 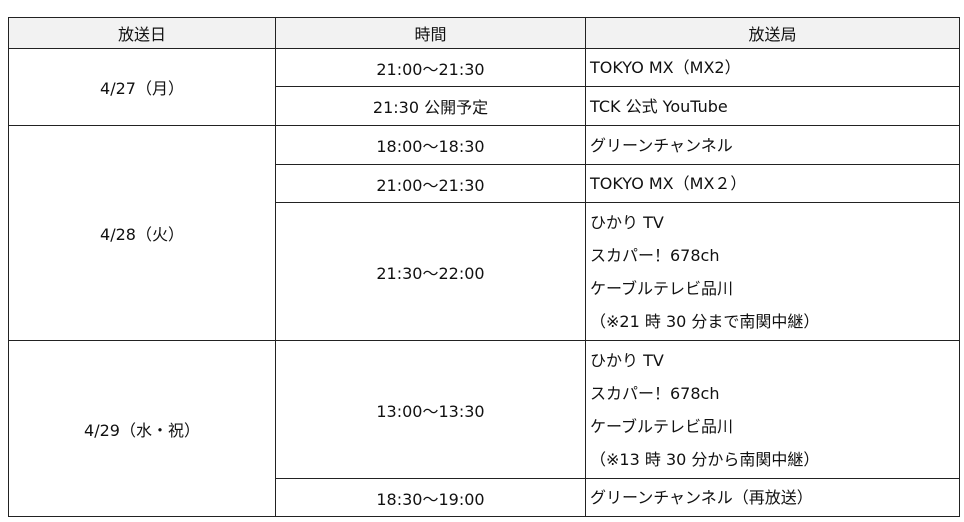 I want to click on station-name: TOKYO MX（MX２）, so click(x=668, y=183).